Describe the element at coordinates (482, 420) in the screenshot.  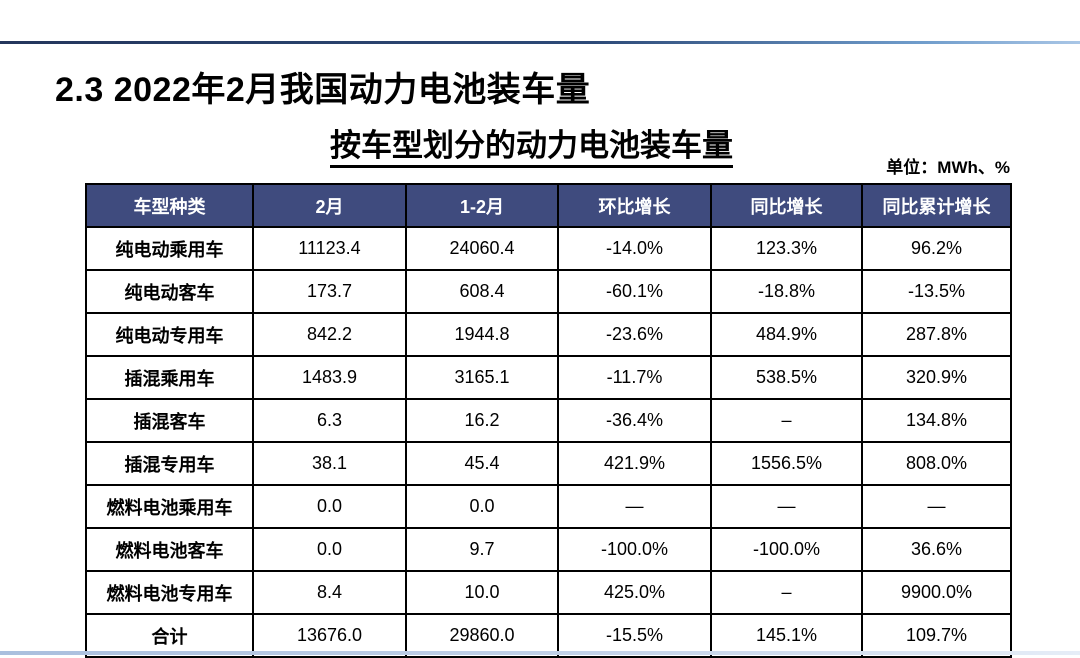
I see `cell-value: 16.2` at that location.